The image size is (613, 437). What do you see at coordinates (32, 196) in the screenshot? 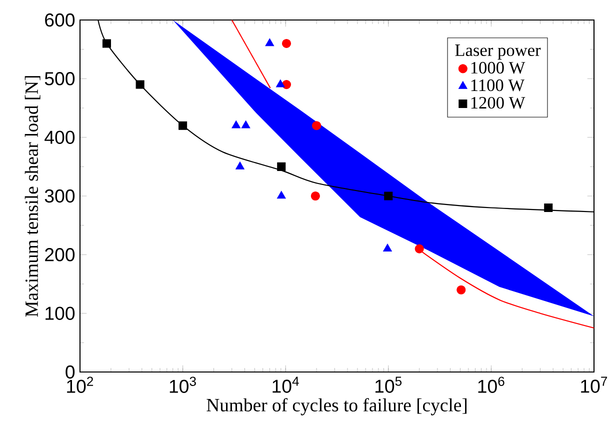
I see `y-axis-title: Maximum tensile shear load [N]` at bounding box center [32, 196].